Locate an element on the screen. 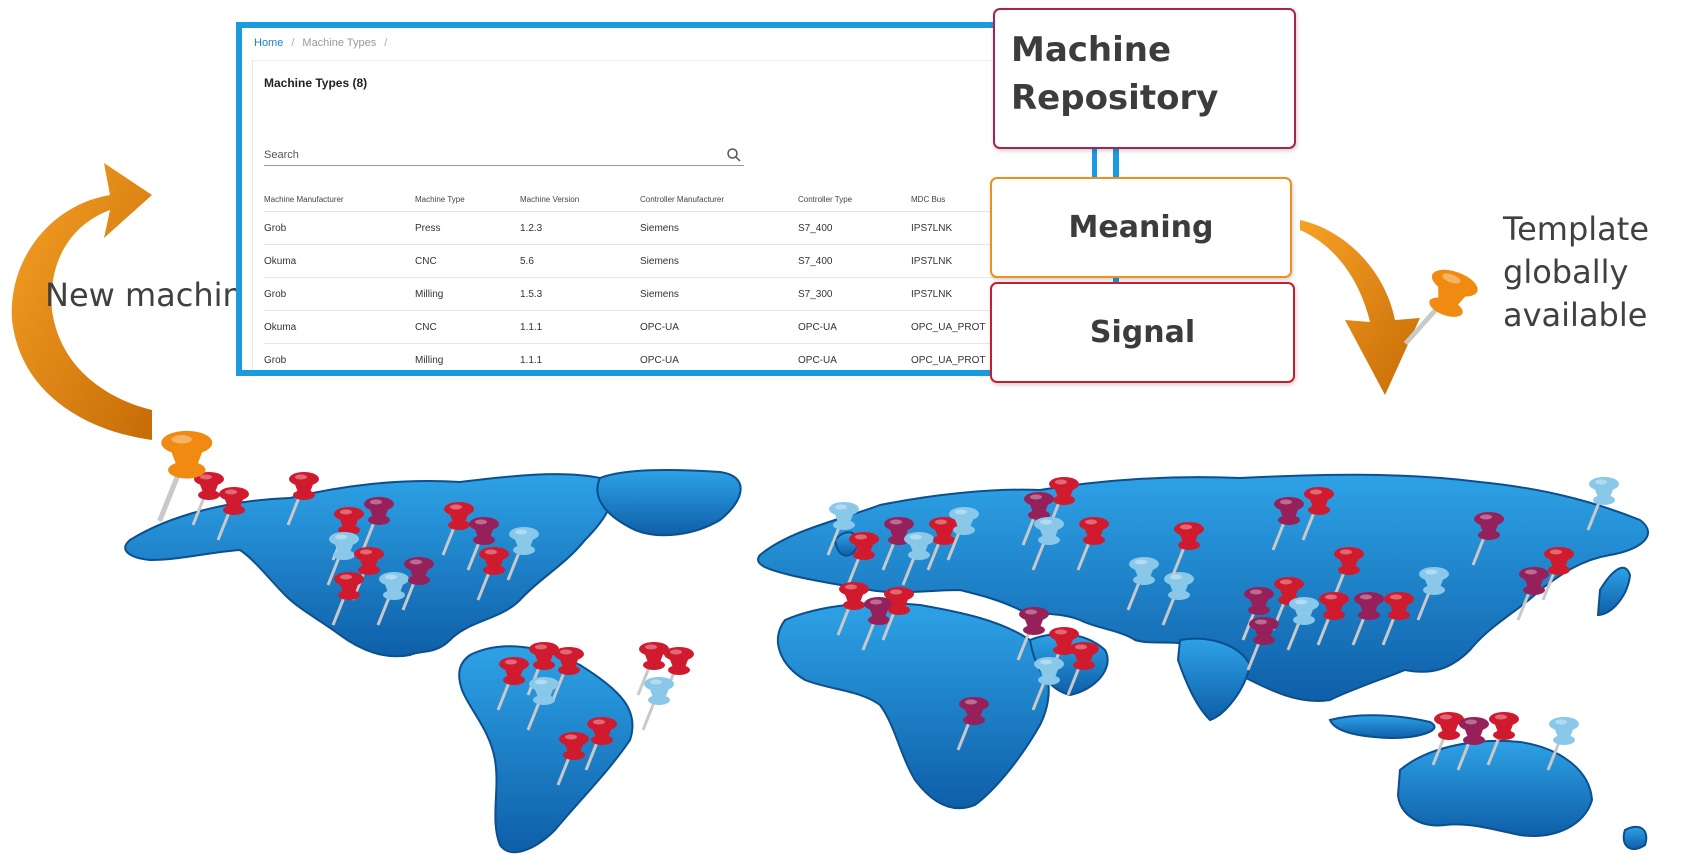 The height and width of the screenshot is (867, 1694). column-header: Machine Manufacturer is located at coordinates (339, 199).